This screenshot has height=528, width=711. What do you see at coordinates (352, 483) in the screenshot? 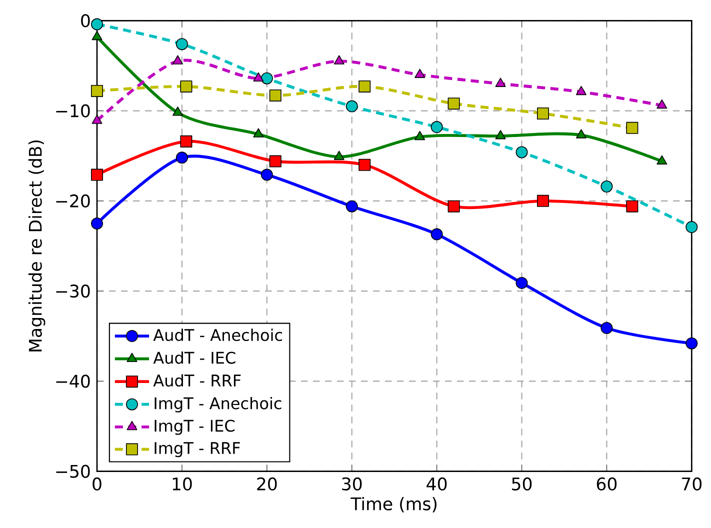
I see `x-tick-label: 30` at bounding box center [352, 483].